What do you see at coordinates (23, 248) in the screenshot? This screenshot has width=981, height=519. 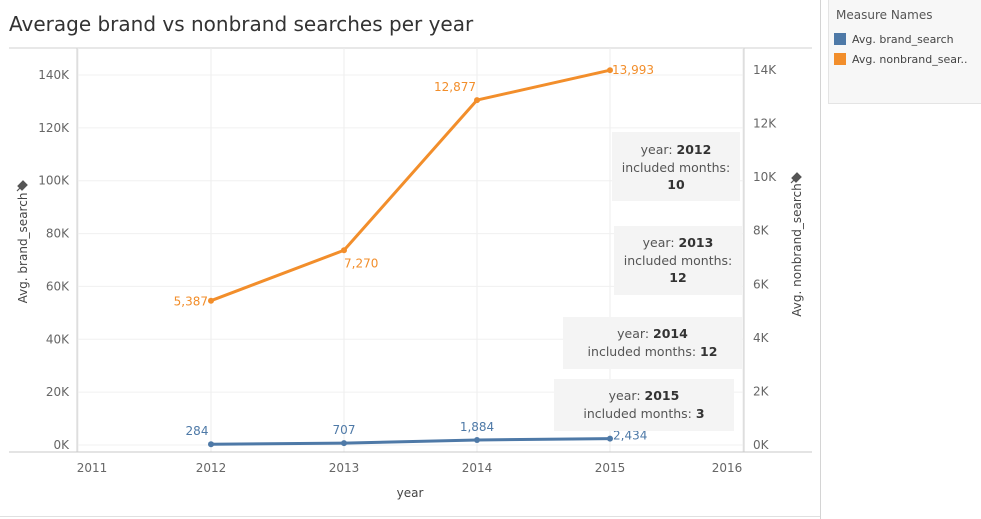 I see `y-left-axis-title: Avg. brand_search` at bounding box center [23, 248].